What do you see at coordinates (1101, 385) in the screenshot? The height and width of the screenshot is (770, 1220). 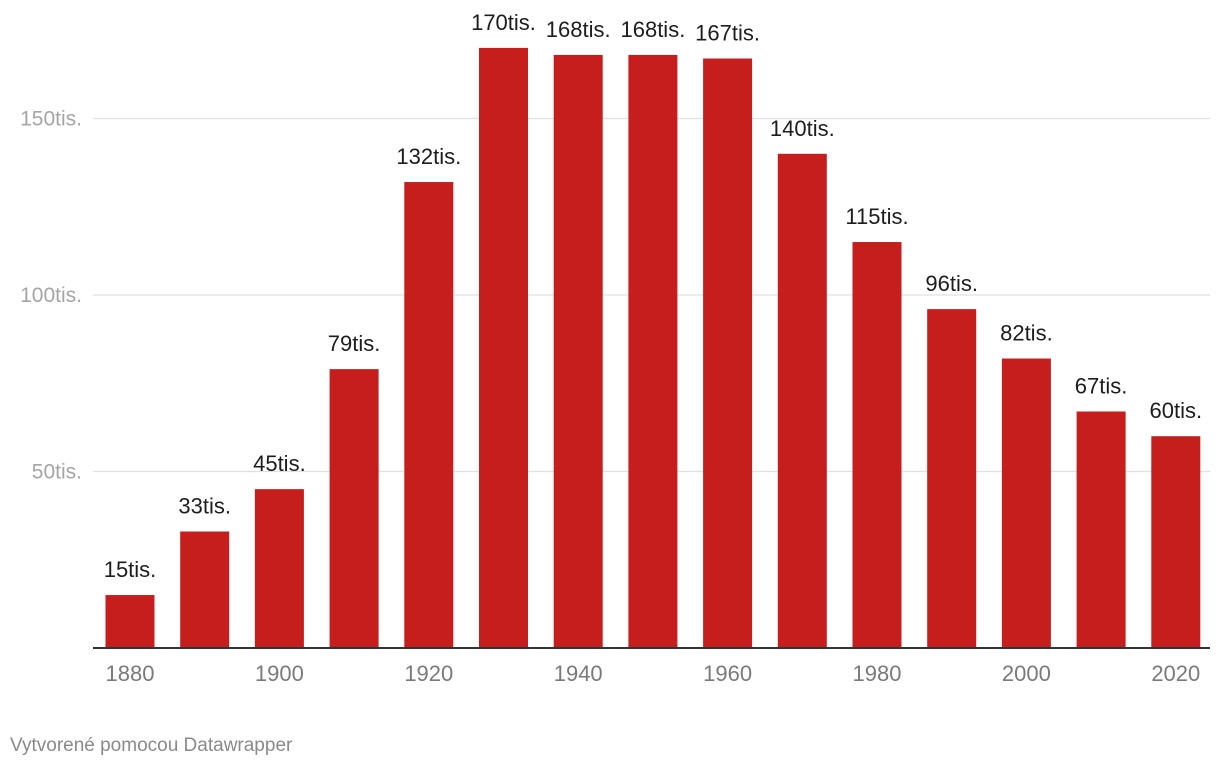 I see `data-label: 67tis.` at bounding box center [1101, 385].